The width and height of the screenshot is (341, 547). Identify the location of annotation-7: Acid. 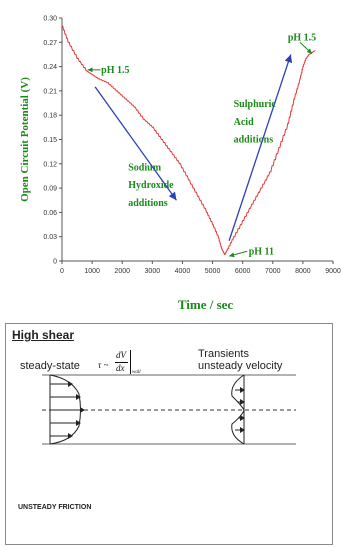
(244, 122).